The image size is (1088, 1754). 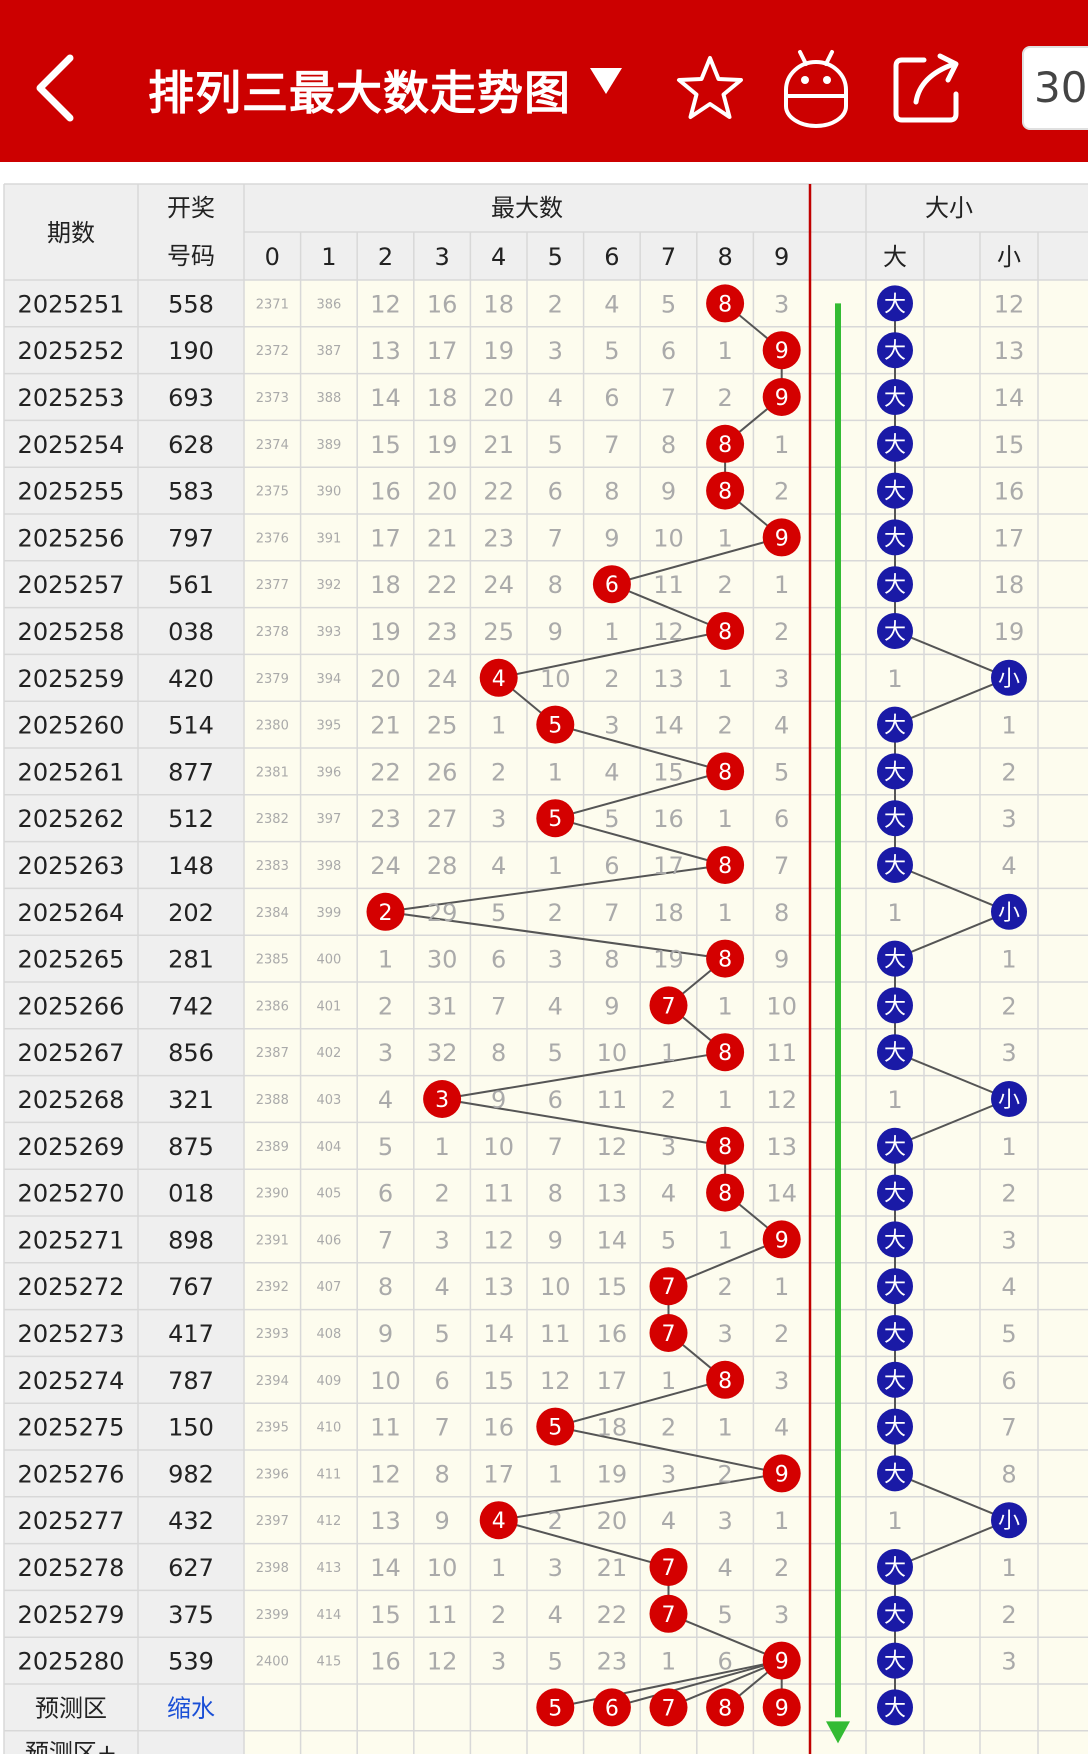 I want to click on max-ball-label: 7, so click(x=669, y=1334).